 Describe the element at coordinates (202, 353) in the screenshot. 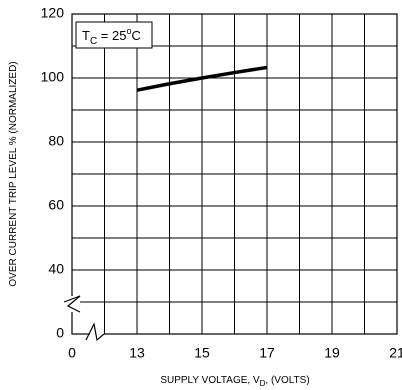

I see `x-tick-label: 15` at that location.